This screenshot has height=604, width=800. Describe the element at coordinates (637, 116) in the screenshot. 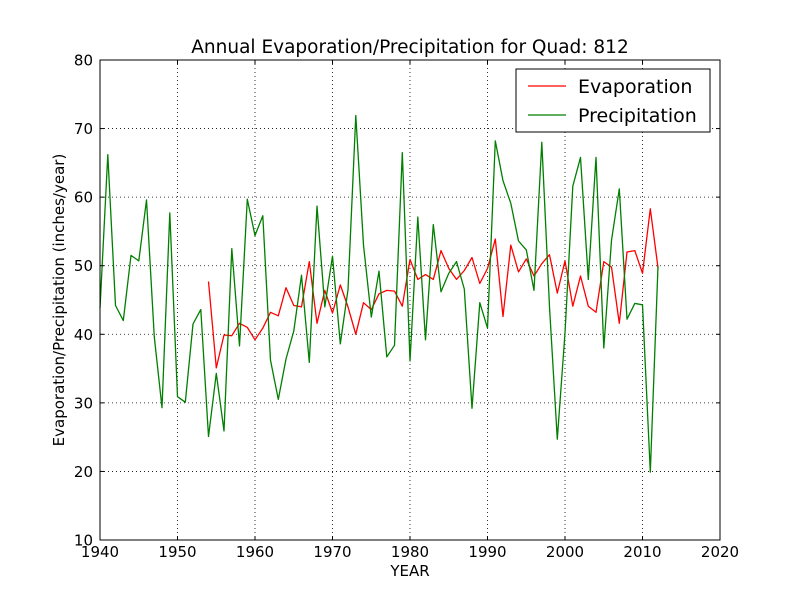

I see `legend-label-precipitation: Precipitation` at that location.